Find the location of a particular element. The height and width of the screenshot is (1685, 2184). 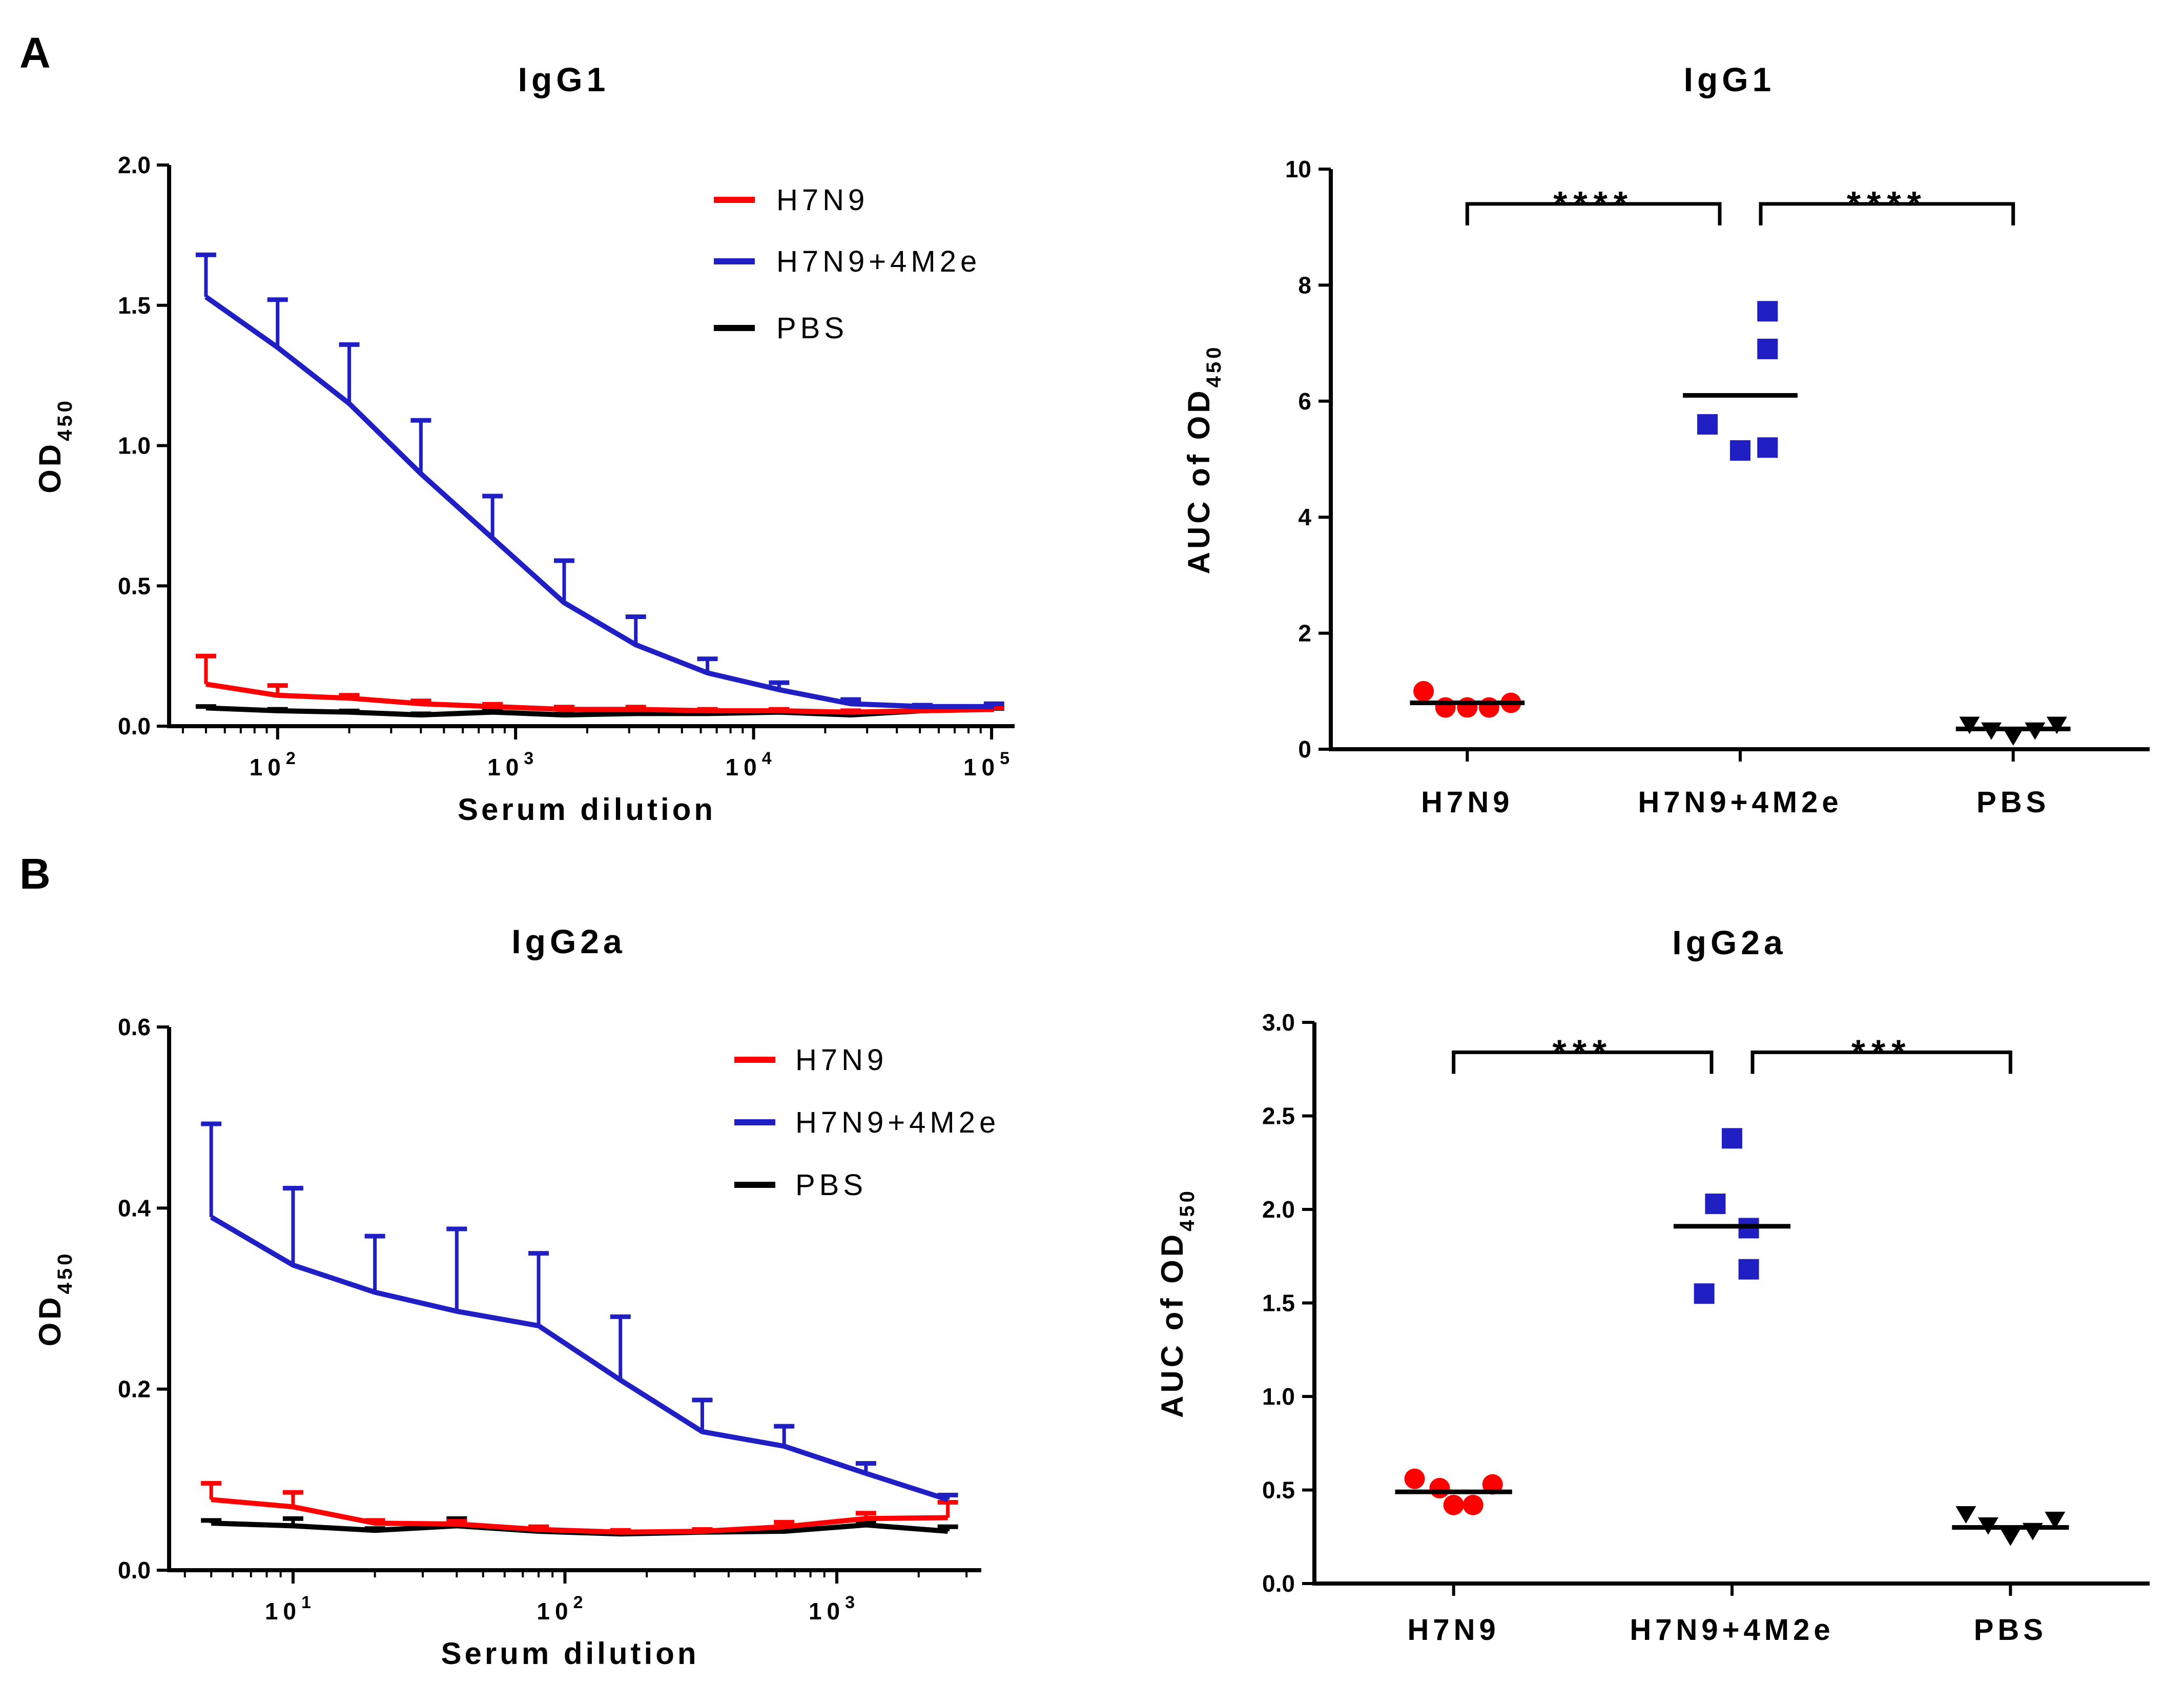

a2-y-tick-label: 4 is located at coordinates (1304, 517).